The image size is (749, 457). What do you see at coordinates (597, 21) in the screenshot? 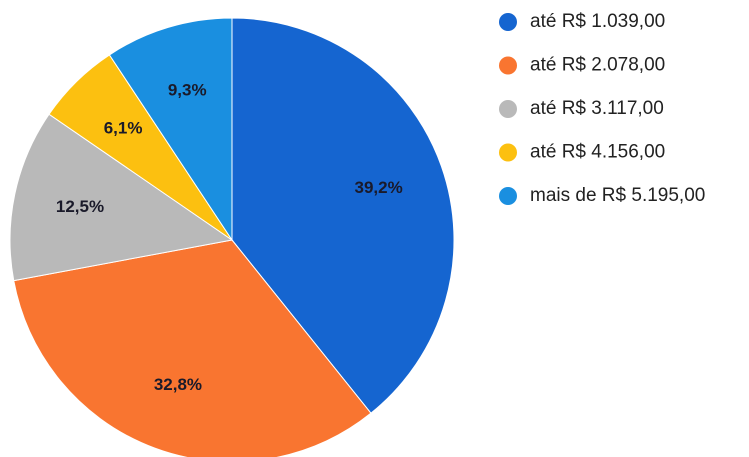
I see `legend-label: até R$ 1.039,00` at bounding box center [597, 21].